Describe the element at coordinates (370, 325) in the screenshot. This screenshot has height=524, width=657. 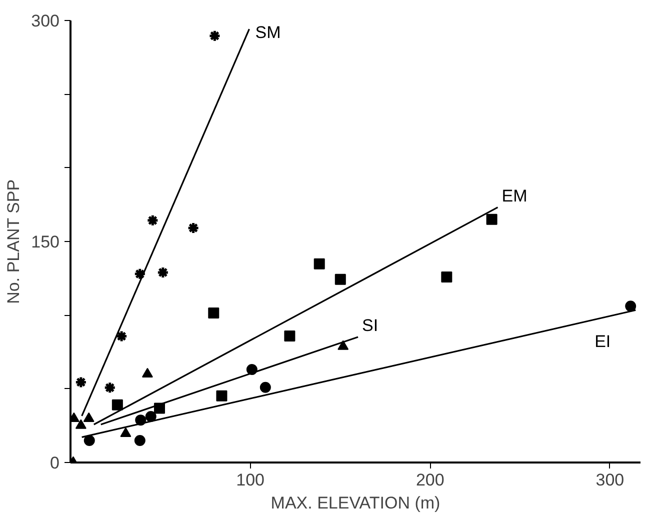
I see `series-label: SI` at that location.